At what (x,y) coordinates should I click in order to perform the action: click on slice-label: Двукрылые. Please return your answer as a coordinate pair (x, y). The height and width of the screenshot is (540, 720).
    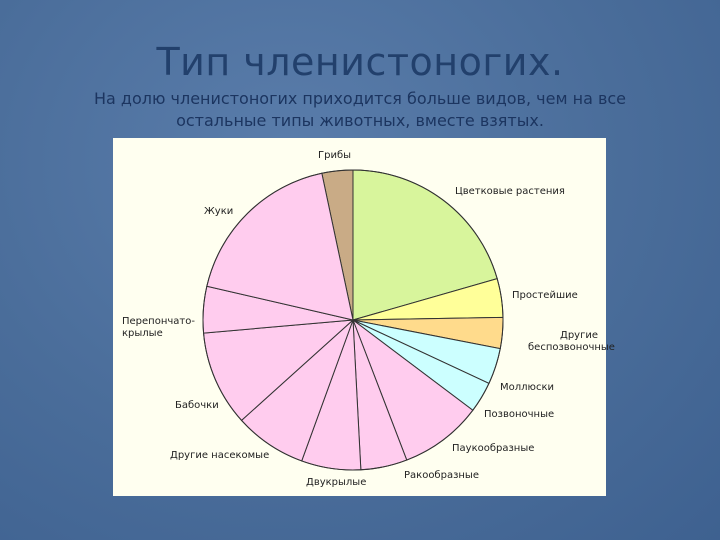
    Looking at the image, I should click on (336, 482).